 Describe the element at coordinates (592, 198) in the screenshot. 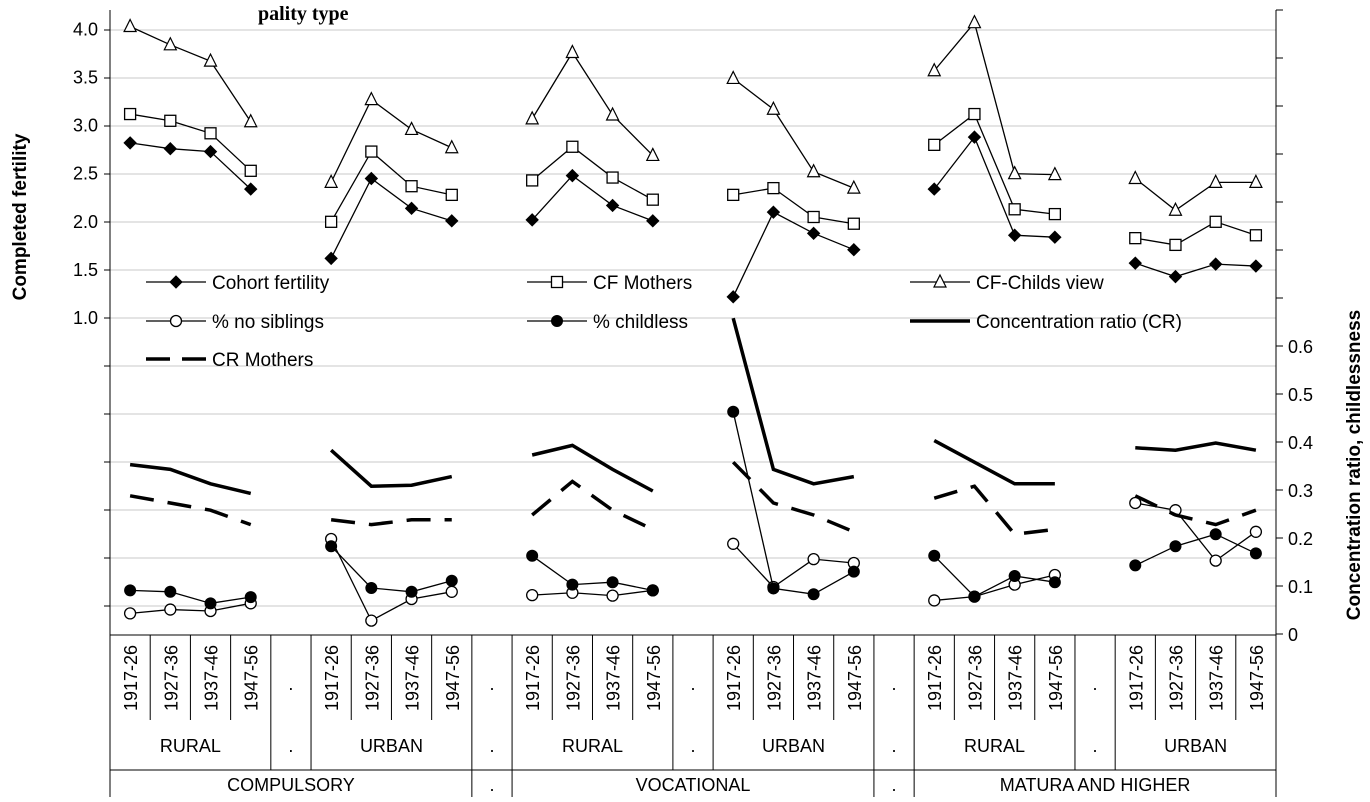

I see `series-line-cohort_fertility-g2` at that location.